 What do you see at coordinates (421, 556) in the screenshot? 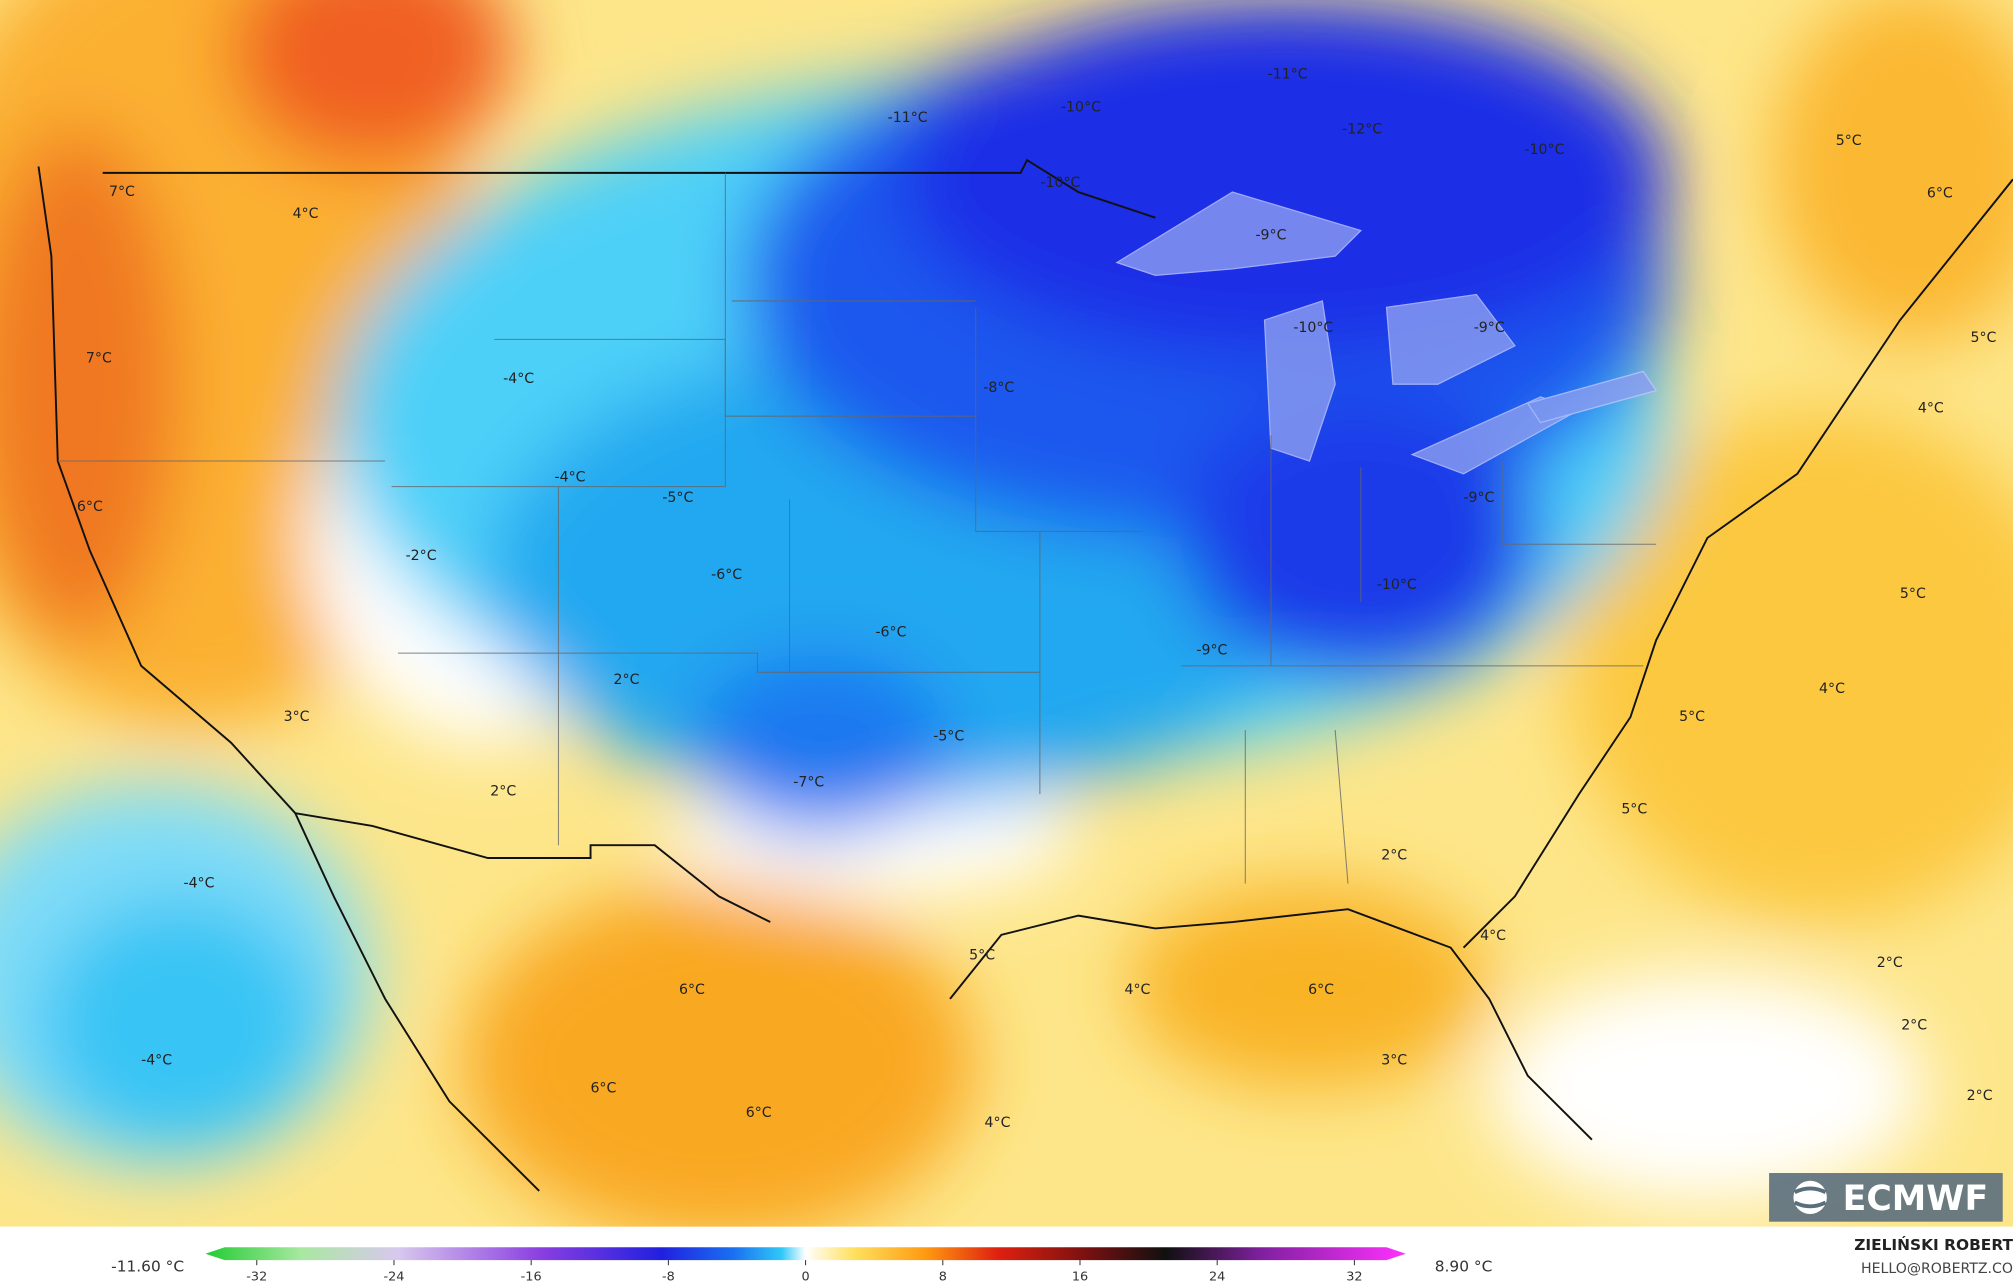
I see `temp-label: -2°C` at bounding box center [421, 556].